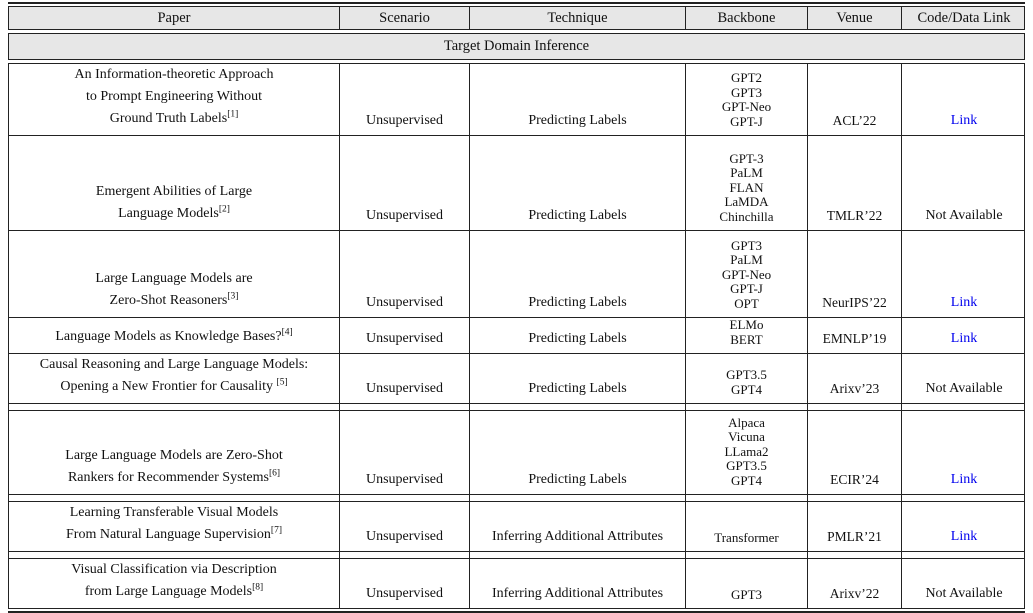 Image resolution: width=1033 pixels, height=613 pixels. I want to click on paper-title-line: Language Models[2], so click(174, 212).